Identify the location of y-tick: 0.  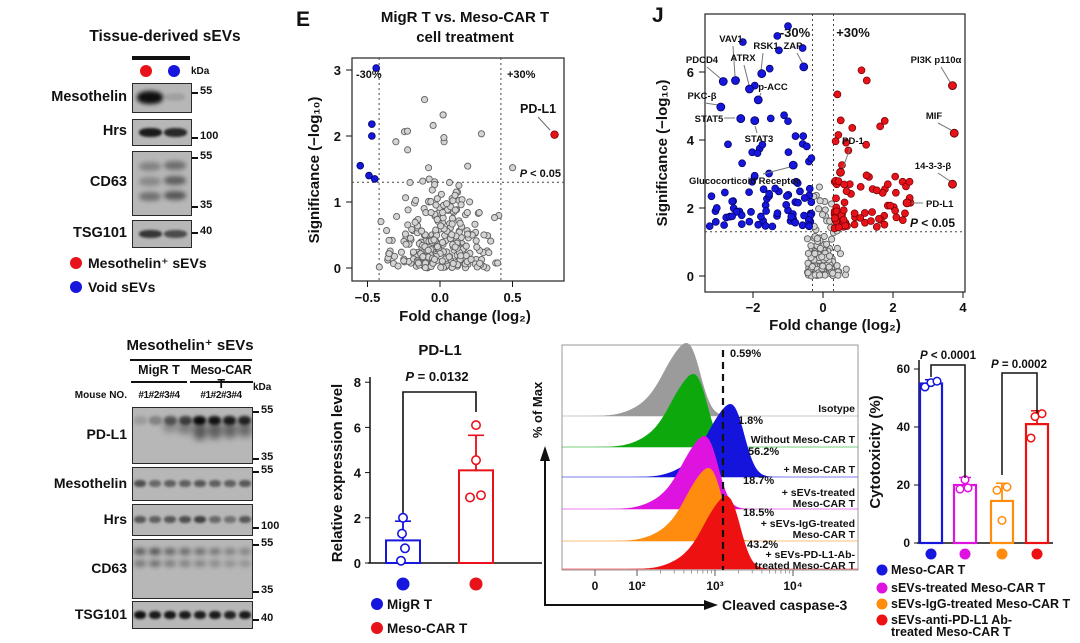
(906, 543).